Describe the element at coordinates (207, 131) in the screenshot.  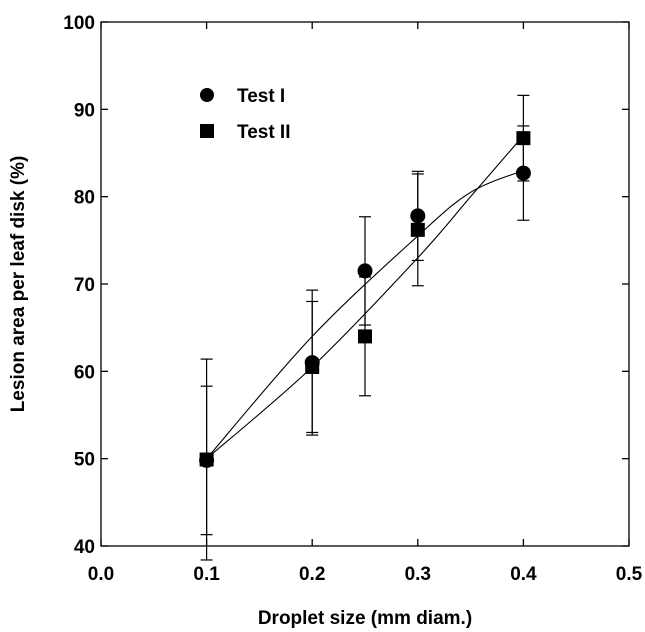
I see `legend-marker-square` at that location.